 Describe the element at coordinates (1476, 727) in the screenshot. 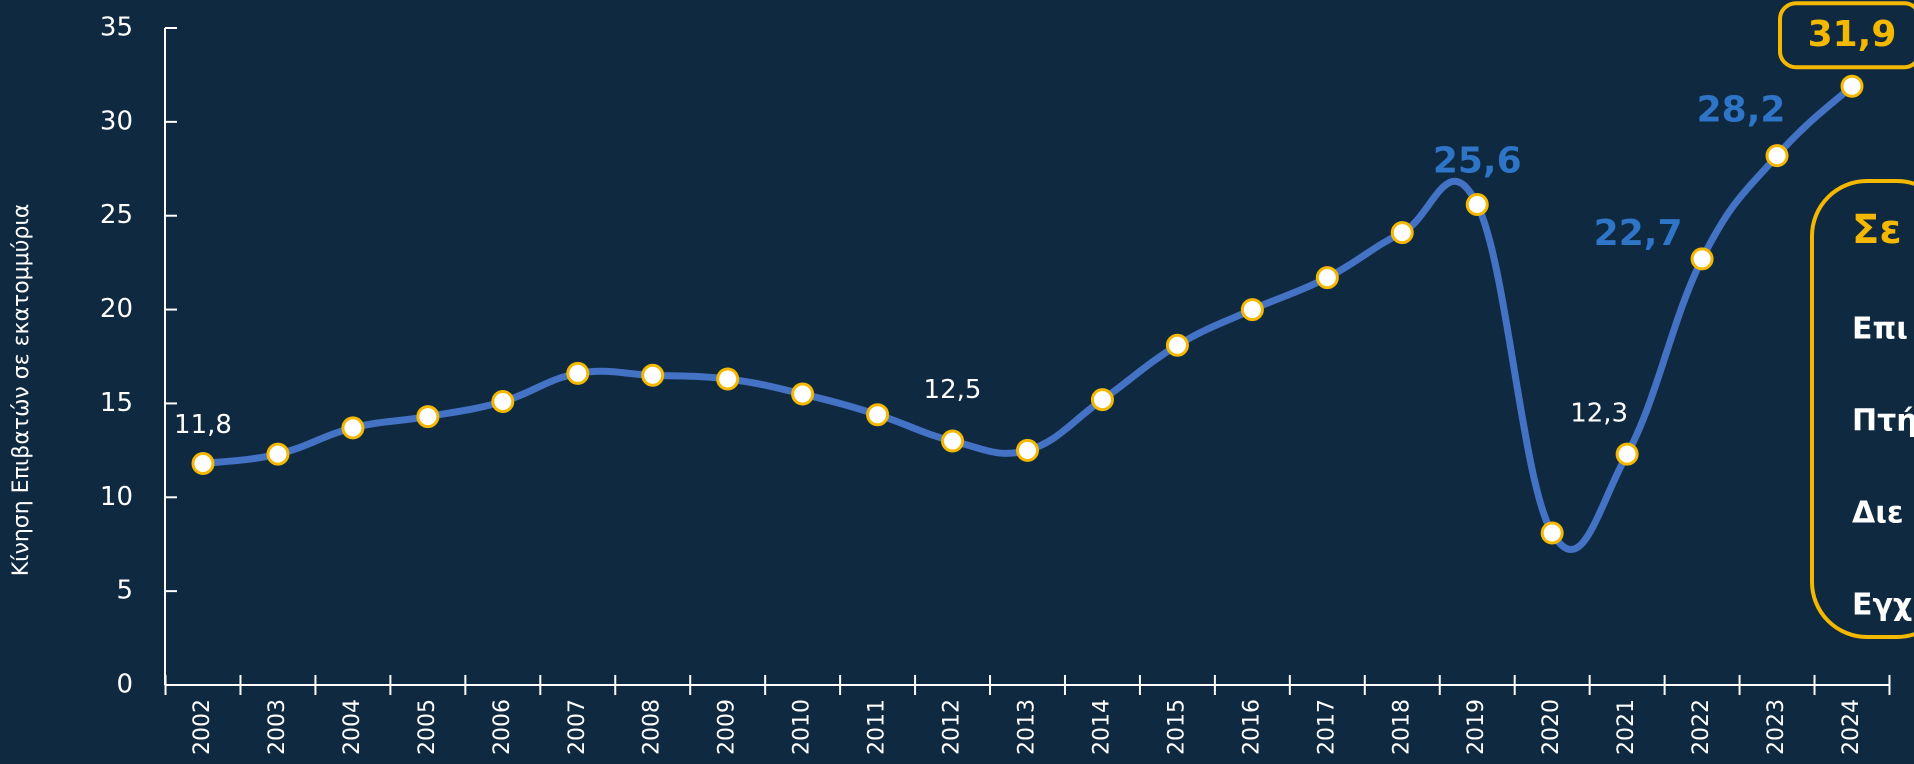

I see `x-tick-label: 2019` at that location.